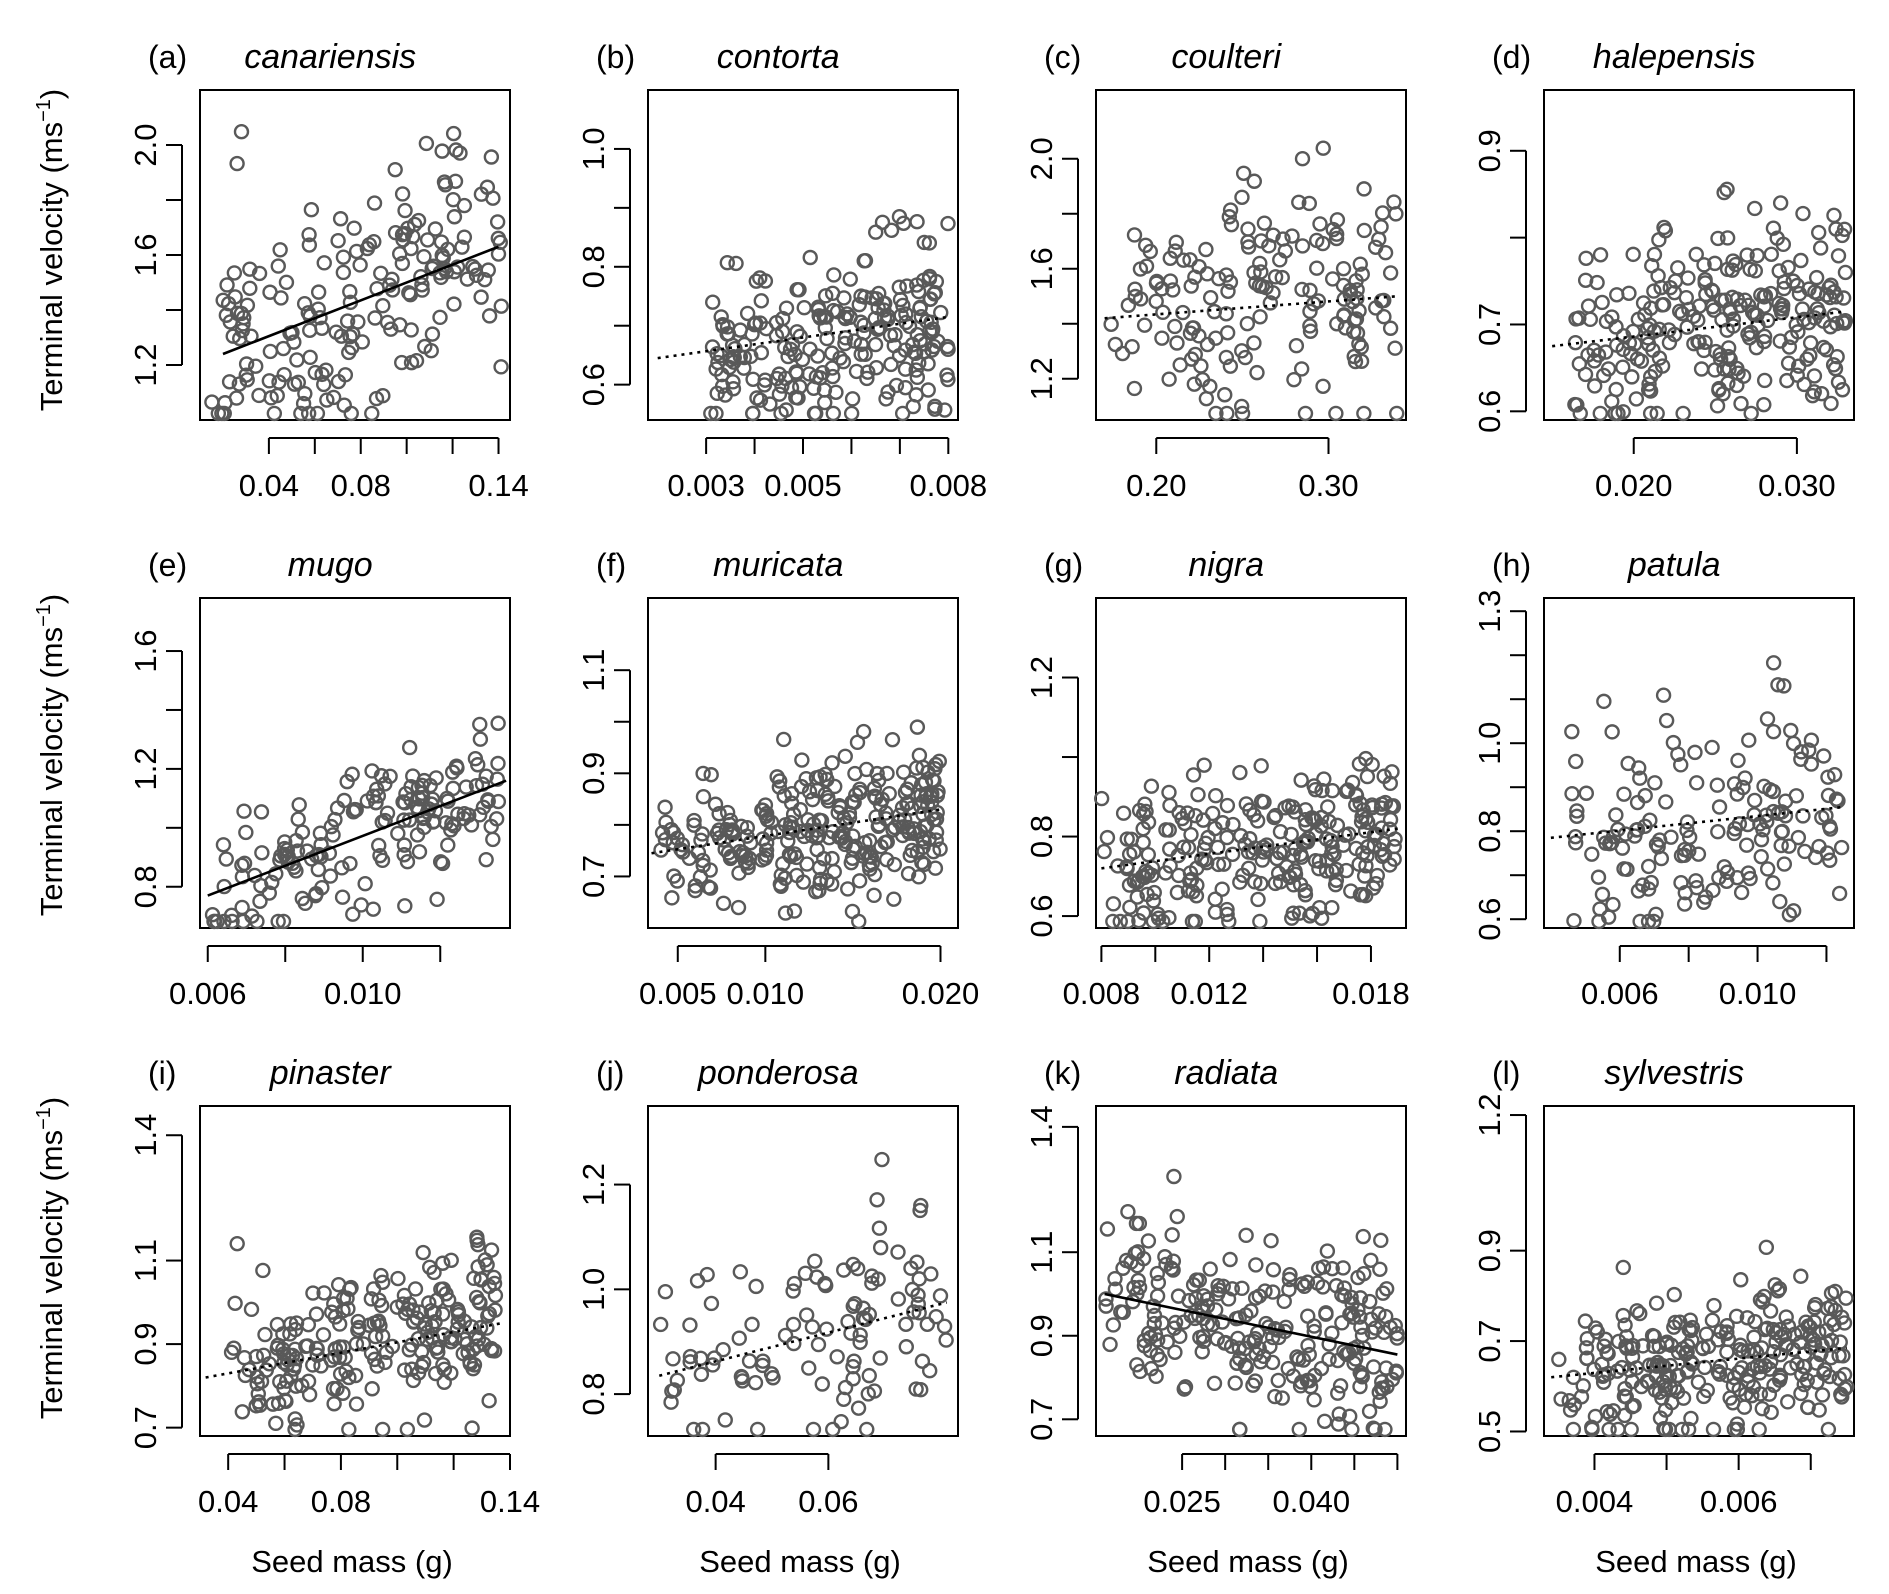 This screenshot has height=1594, width=1889. I want to click on panel-halepensis: halepensis (d) 0.020 0.030 0.6 0.7 0.9, so click(1663, 270).